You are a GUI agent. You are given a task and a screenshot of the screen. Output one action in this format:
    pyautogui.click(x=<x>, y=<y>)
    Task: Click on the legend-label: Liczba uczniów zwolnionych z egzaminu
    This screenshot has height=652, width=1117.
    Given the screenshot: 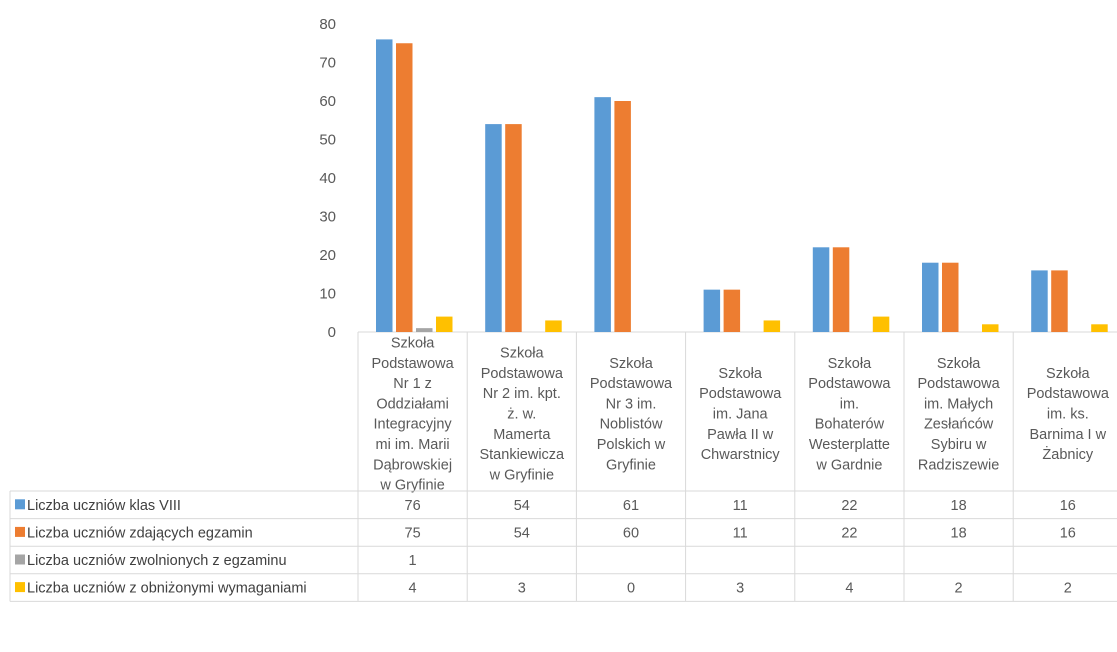 What is the action you would take?
    pyautogui.click(x=157, y=561)
    